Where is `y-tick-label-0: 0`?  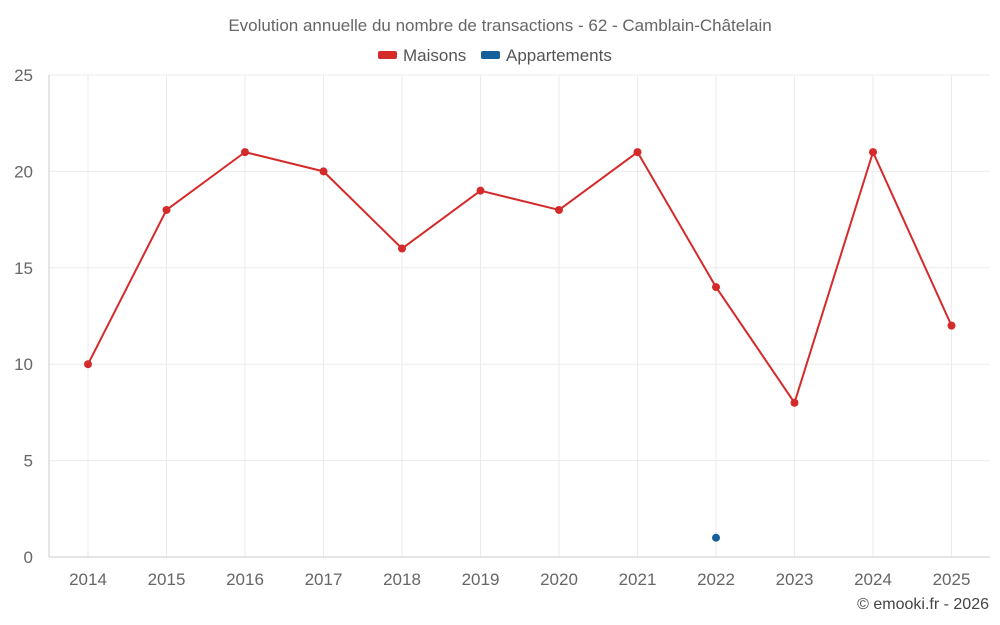
y-tick-label-0: 0 is located at coordinates (28, 557).